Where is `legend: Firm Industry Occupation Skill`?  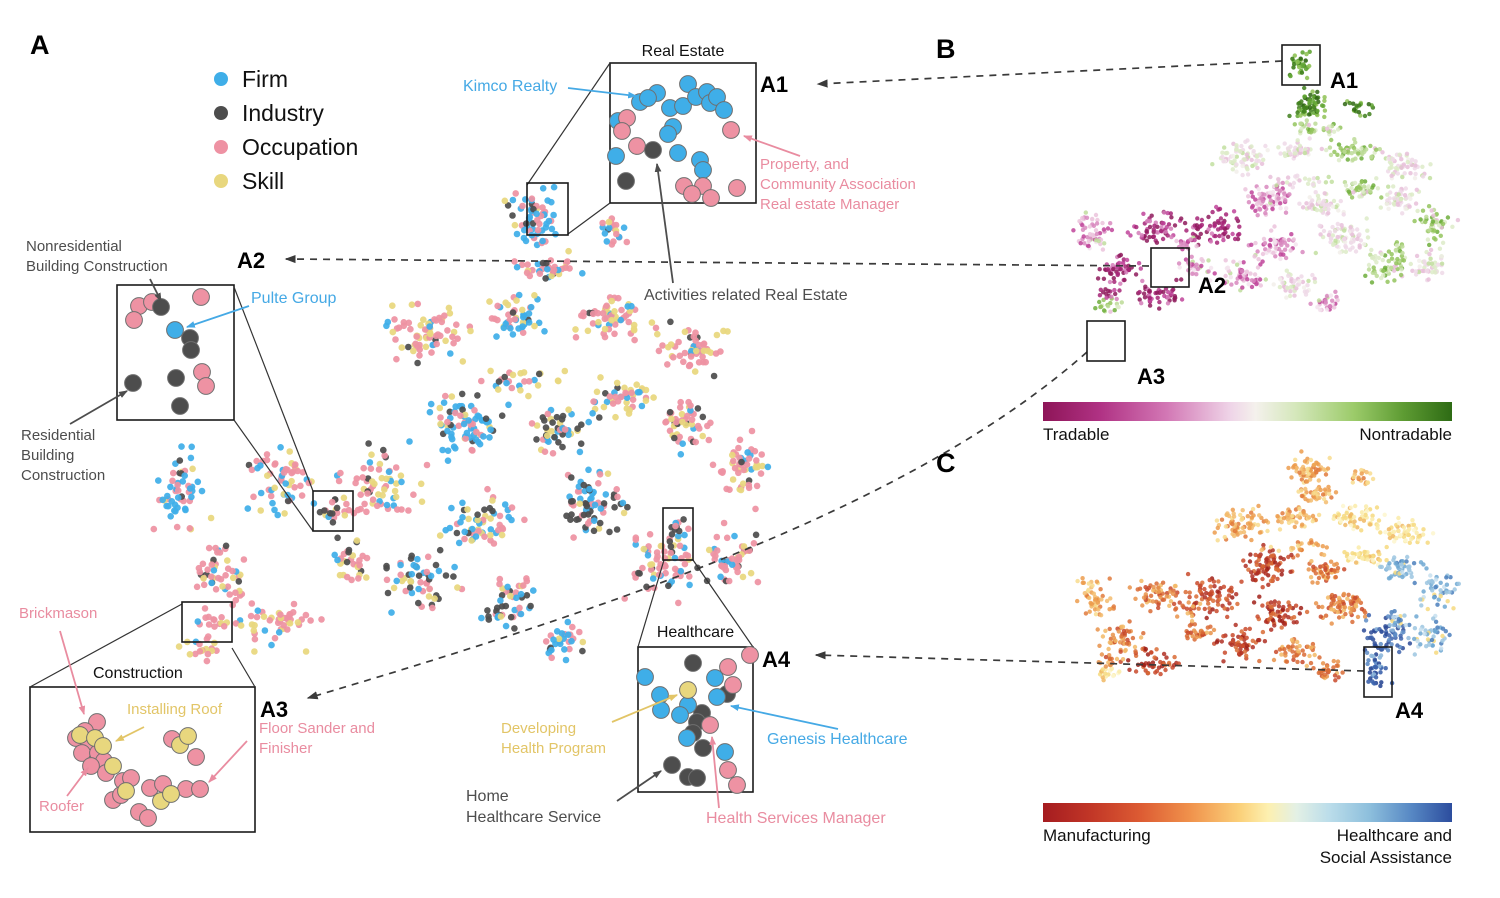
legend: Firm Industry Occupation Skill is located at coordinates (286, 130).